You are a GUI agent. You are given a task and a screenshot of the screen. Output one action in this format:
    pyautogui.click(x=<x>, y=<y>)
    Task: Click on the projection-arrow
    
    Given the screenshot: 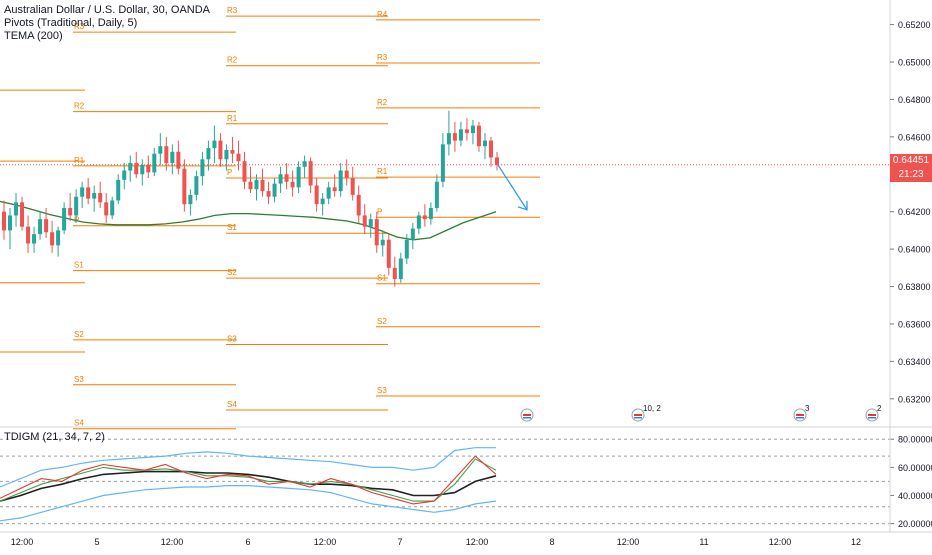 What is the action you would take?
    pyautogui.click(x=512, y=187)
    